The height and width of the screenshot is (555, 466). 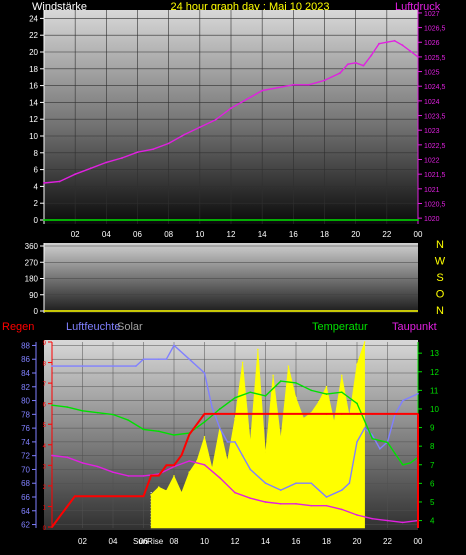 What do you see at coordinates (45, 467) in the screenshot?
I see `y-outer-tick-label: 3` at bounding box center [45, 467].